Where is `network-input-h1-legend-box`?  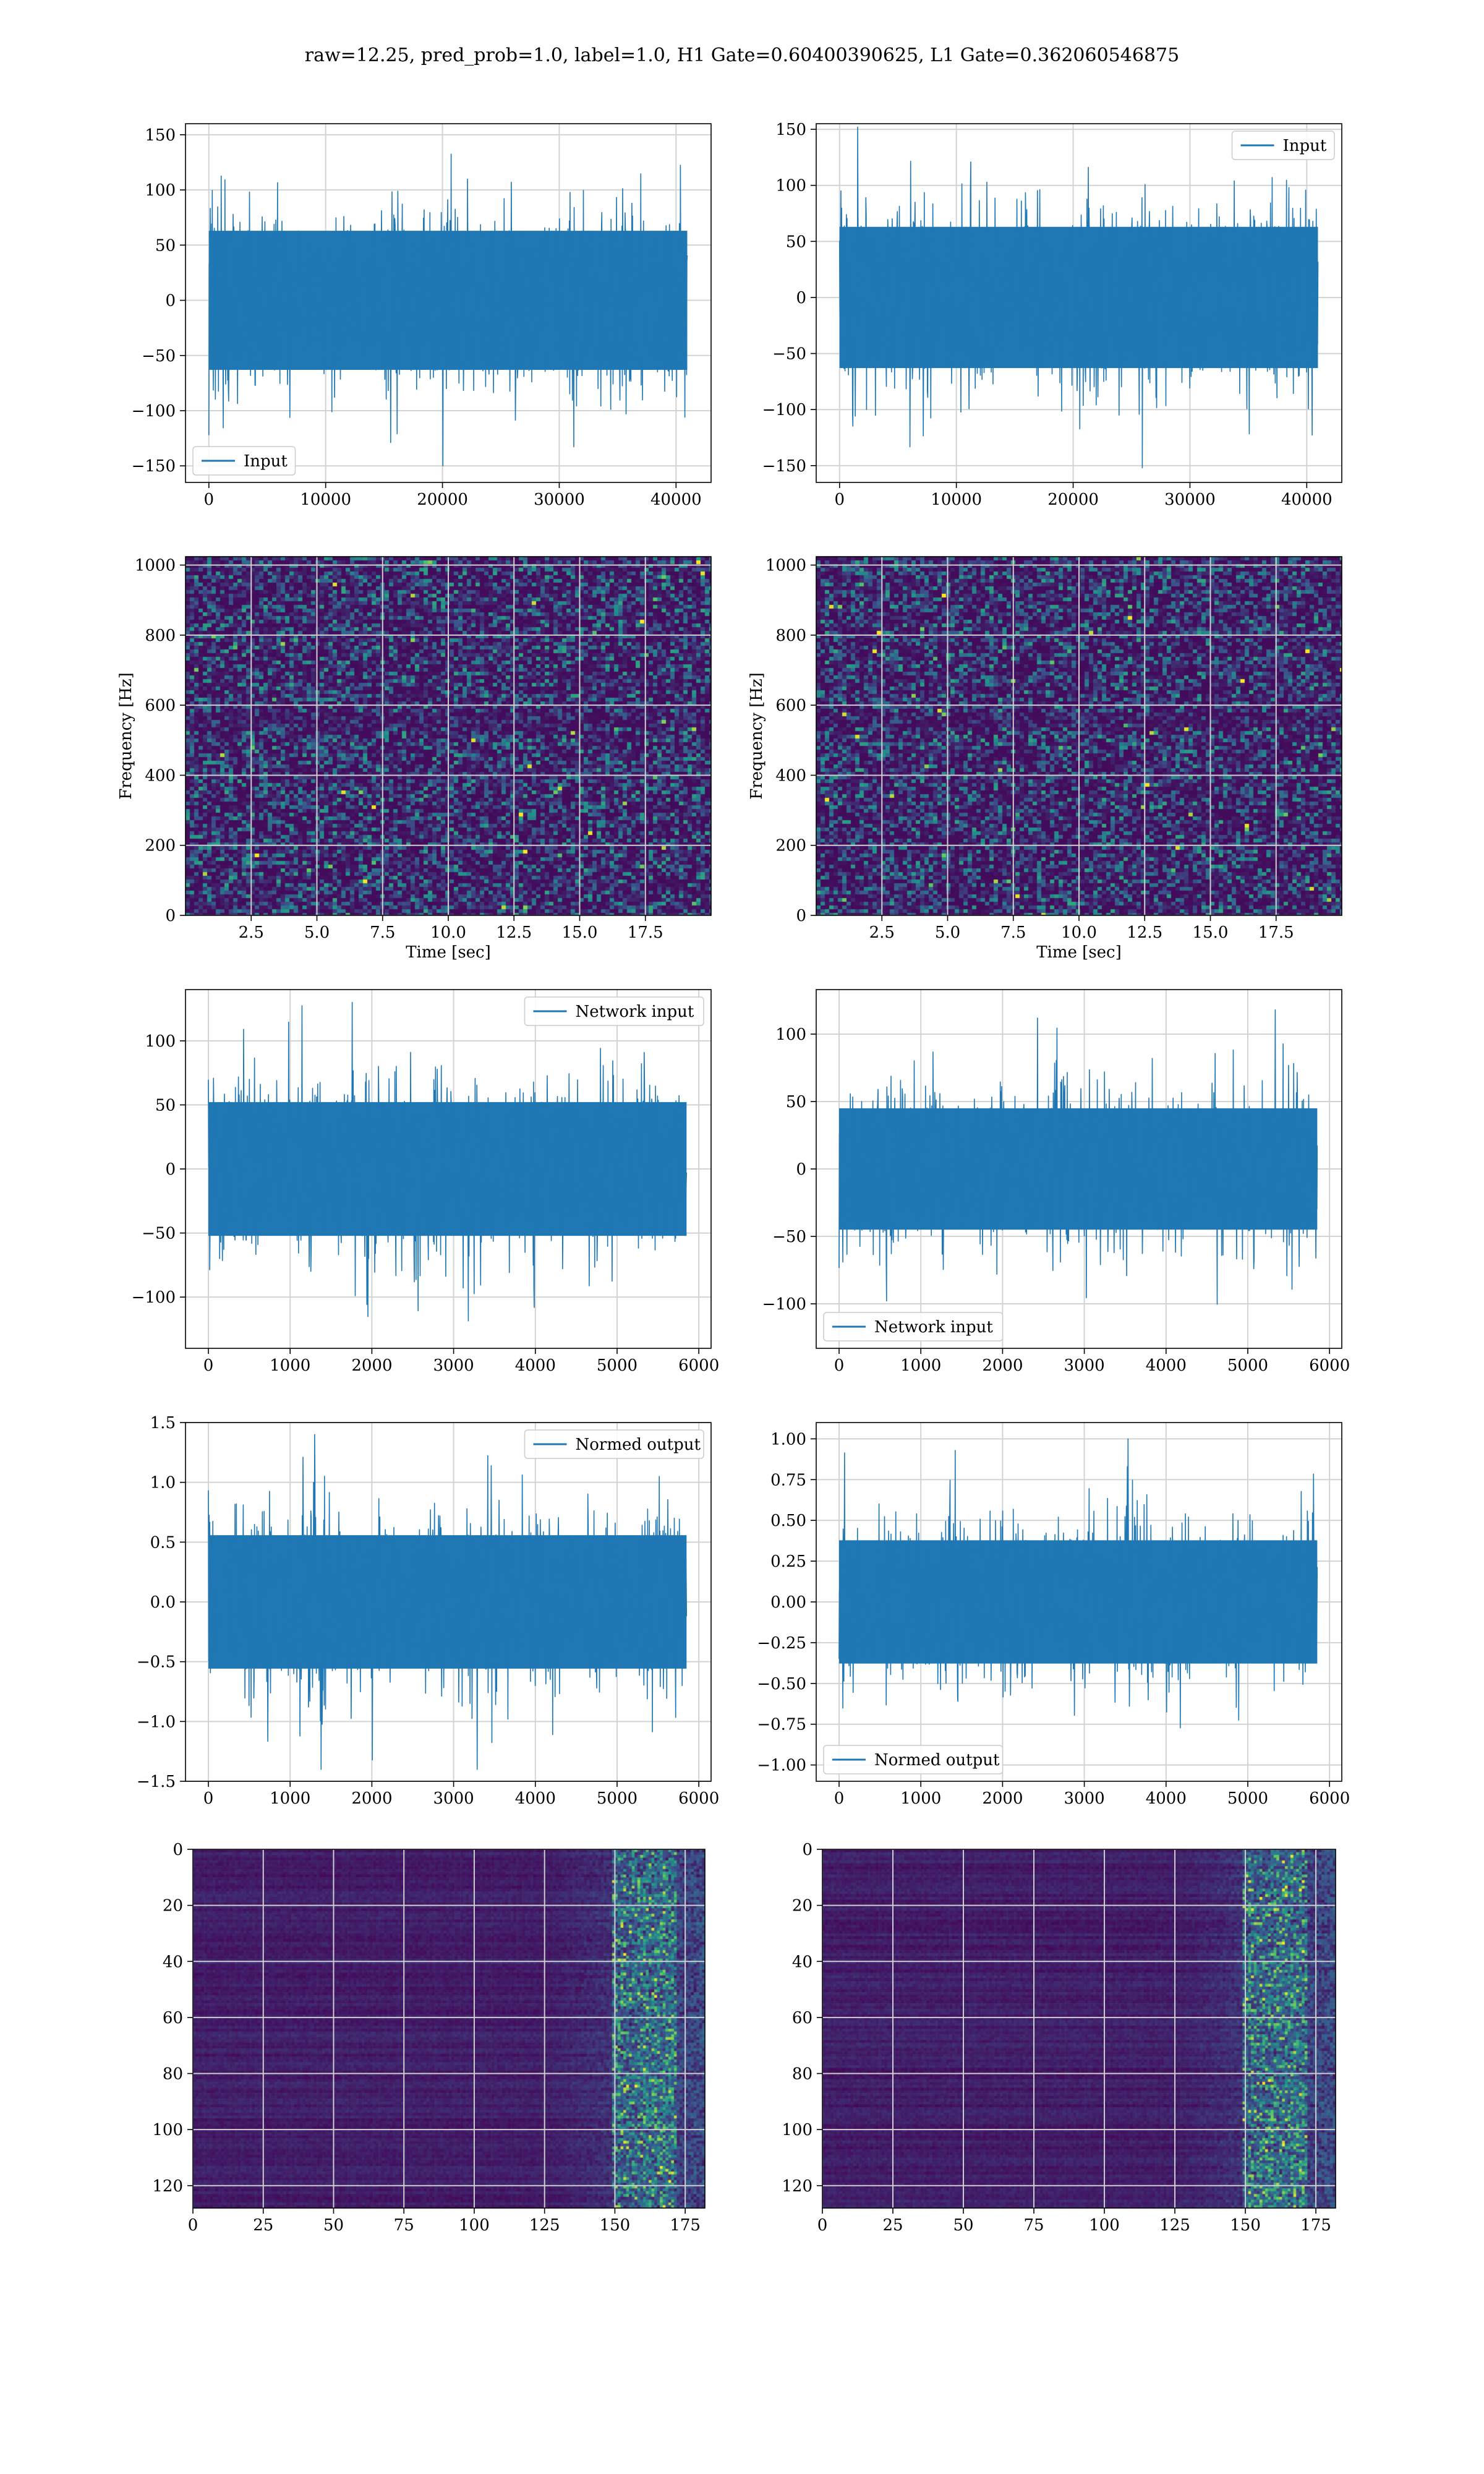 network-input-h1-legend-box is located at coordinates (614, 1011).